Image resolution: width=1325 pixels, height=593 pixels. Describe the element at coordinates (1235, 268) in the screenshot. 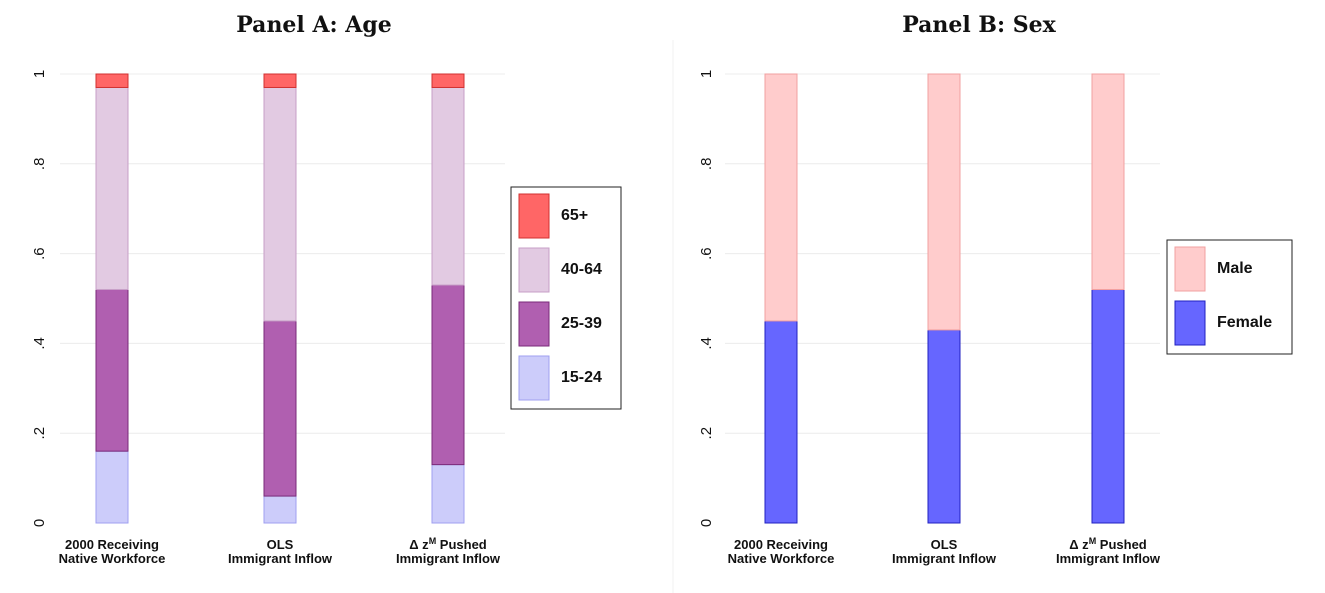

I see `legend-label: Male` at that location.